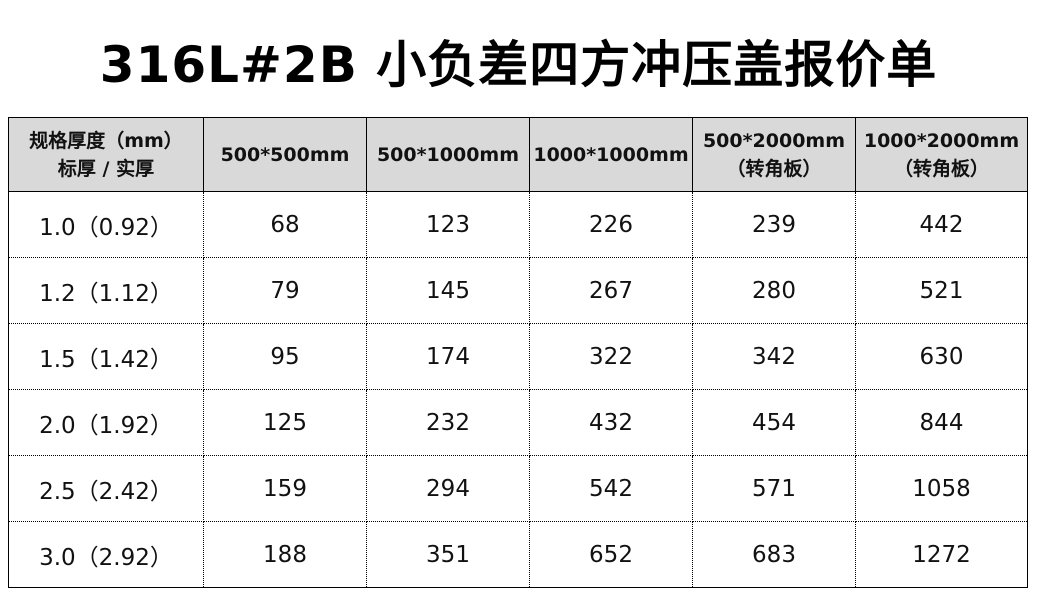  I want to click on price-cell: 68, so click(285, 224).